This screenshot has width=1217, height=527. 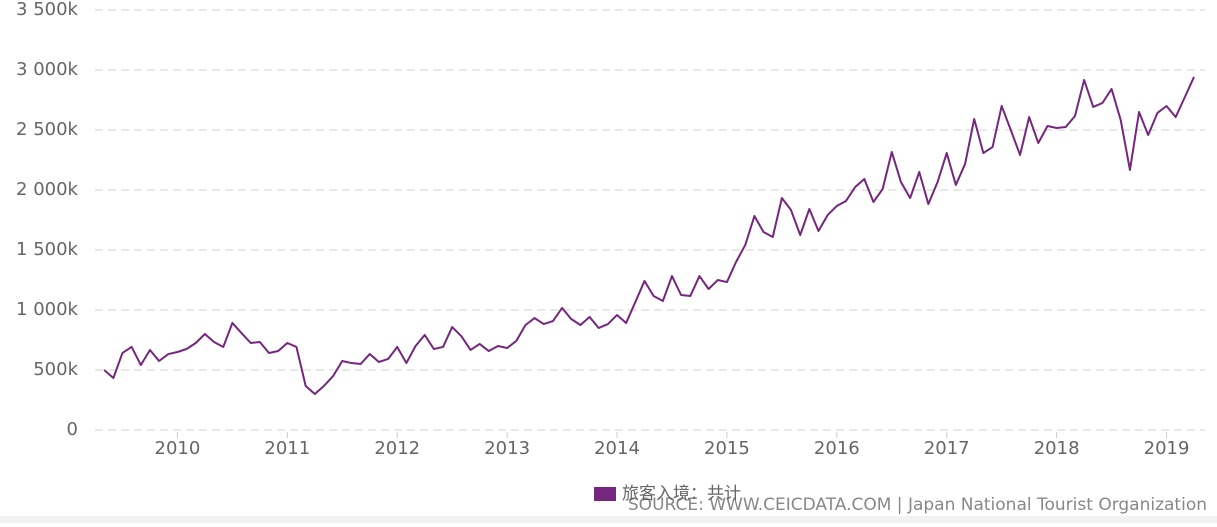 I want to click on x-tick-label: 2013, so click(x=507, y=448).